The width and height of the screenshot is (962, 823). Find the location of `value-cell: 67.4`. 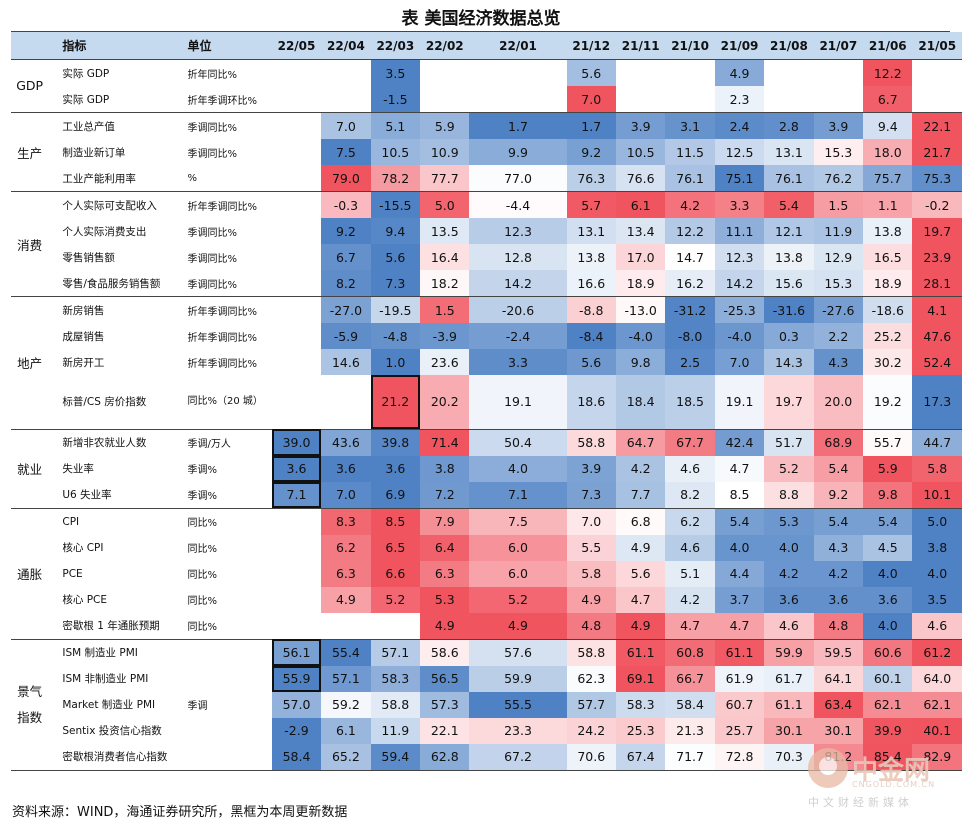

value-cell: 67.4 is located at coordinates (640, 757).